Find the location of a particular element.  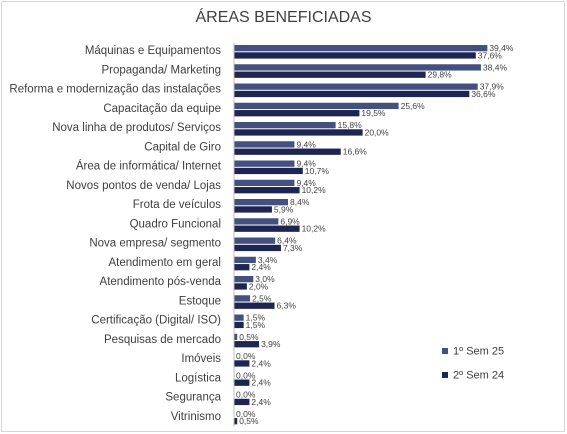

data-label: 16,6% is located at coordinates (355, 152).